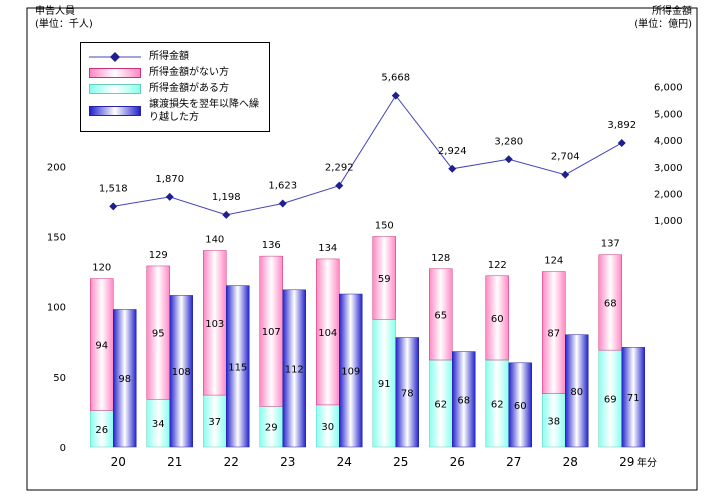  I want to click on data-label: 80, so click(576, 392).